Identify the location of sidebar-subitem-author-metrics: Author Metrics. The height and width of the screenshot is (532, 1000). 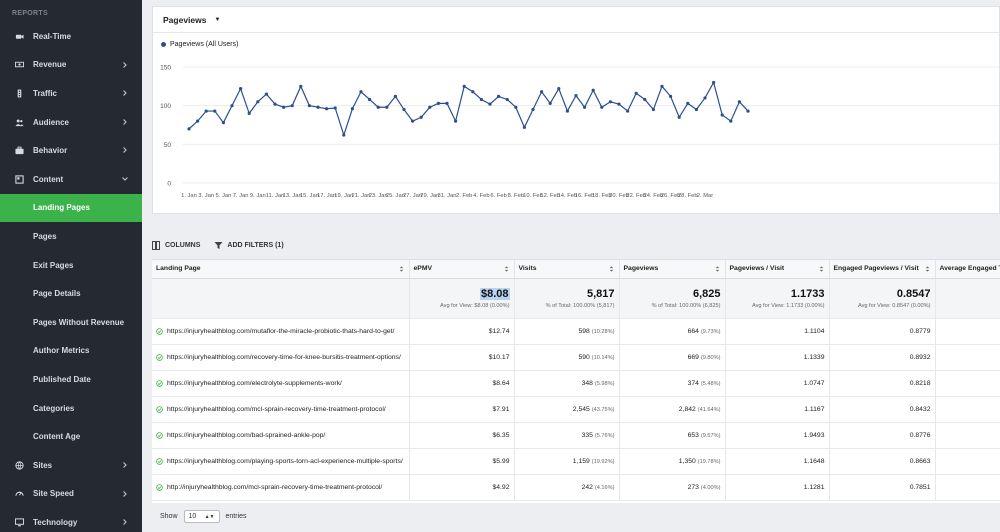
(71, 351).